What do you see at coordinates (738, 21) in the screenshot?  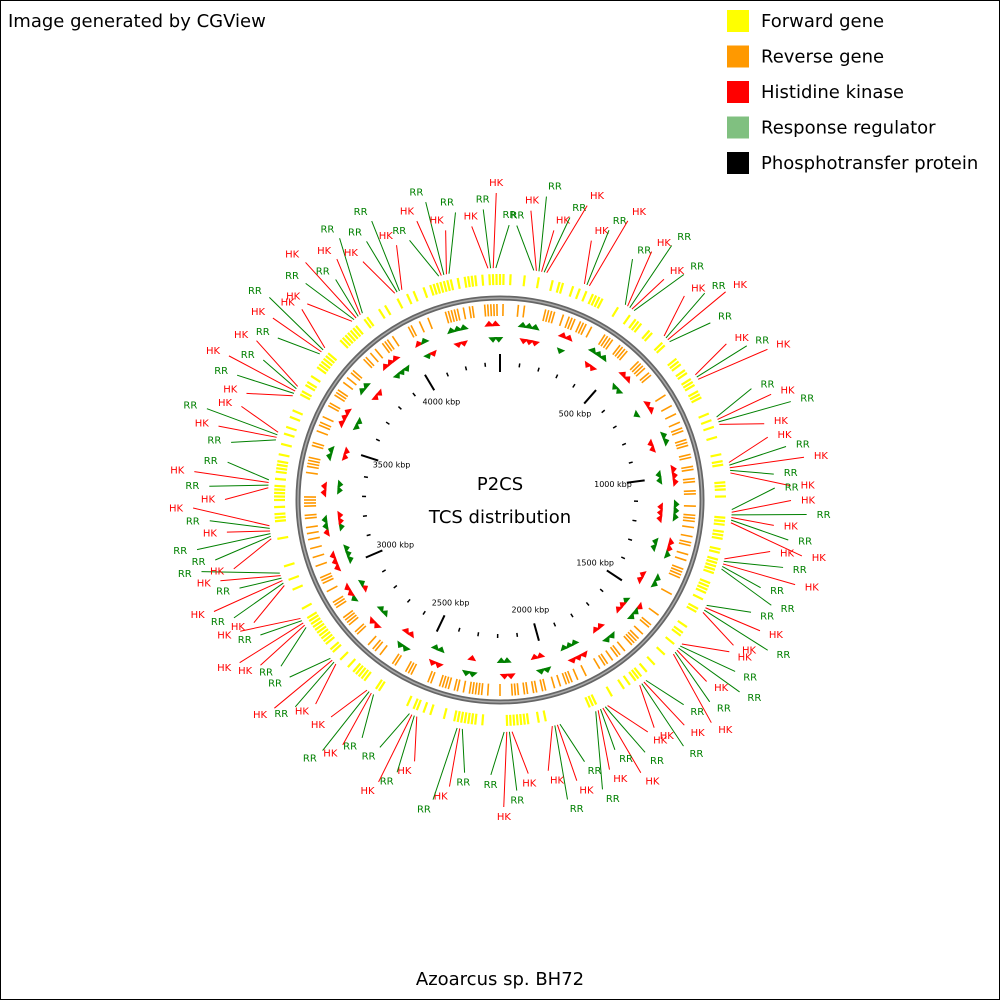 I see `legend-swatch` at bounding box center [738, 21].